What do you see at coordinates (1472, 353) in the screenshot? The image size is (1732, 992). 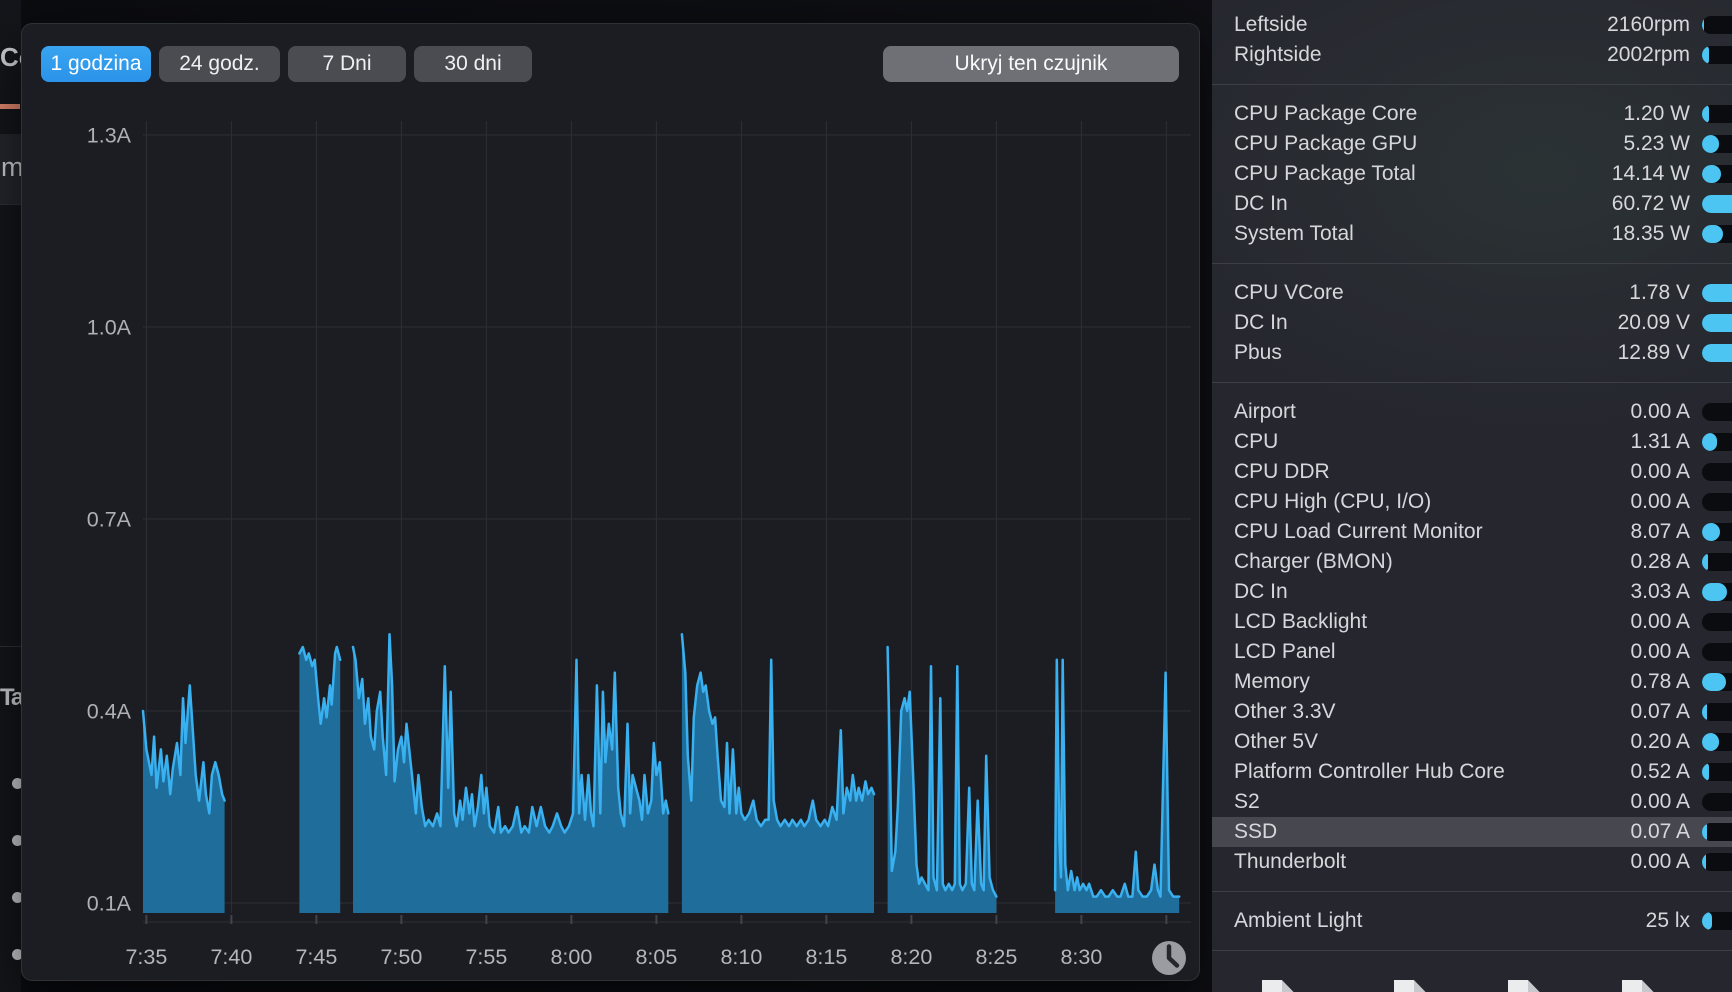 I see `sensor-row: Pbus 12.89 V` at bounding box center [1472, 353].